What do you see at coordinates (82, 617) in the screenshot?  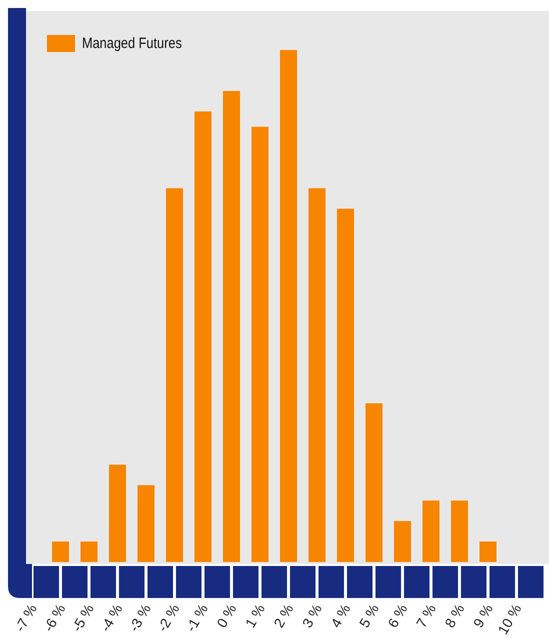 I see `x-tick-label: -5 %` at bounding box center [82, 617].